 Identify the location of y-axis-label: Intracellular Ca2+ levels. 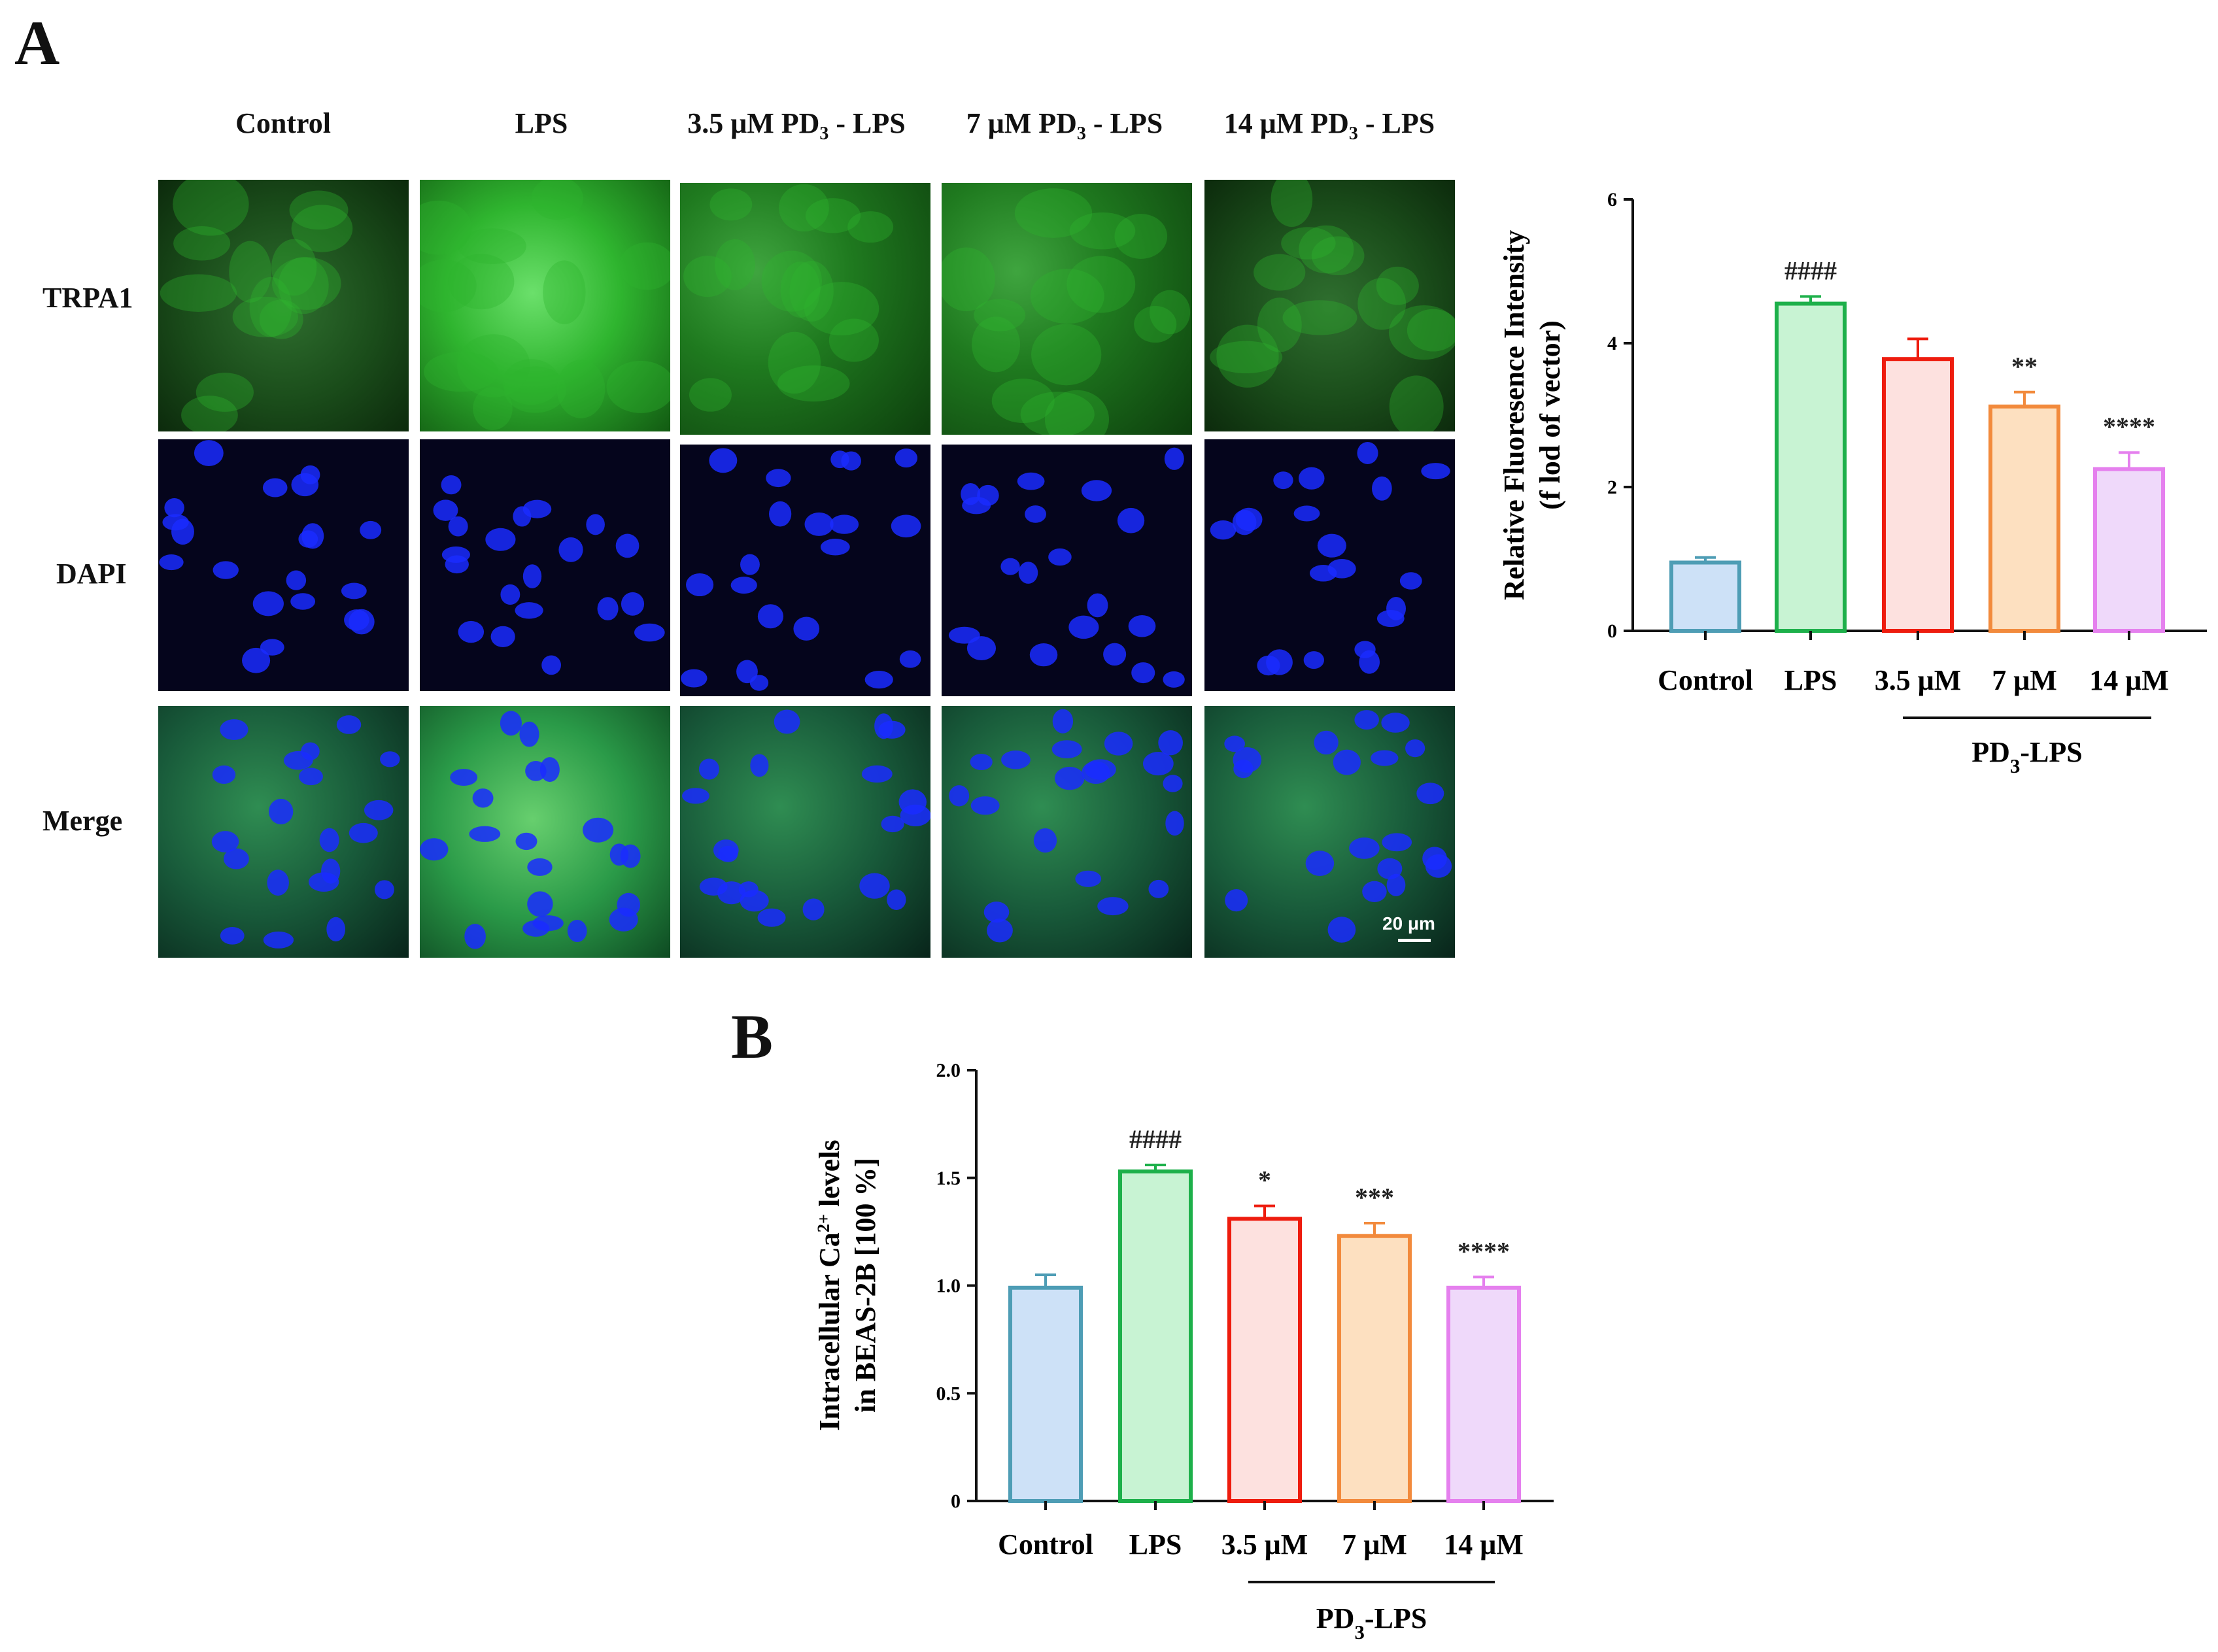
(829, 1284).